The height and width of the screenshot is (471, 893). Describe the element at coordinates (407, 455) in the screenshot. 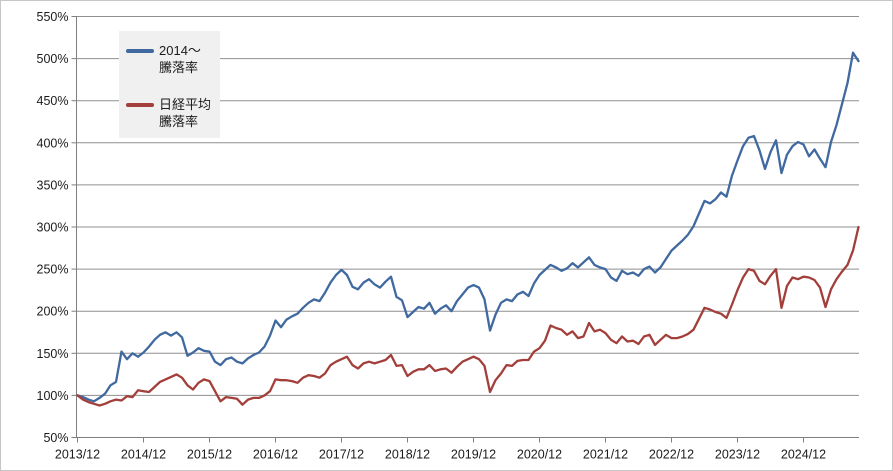

I see `x-axis-label: 2018/12` at that location.